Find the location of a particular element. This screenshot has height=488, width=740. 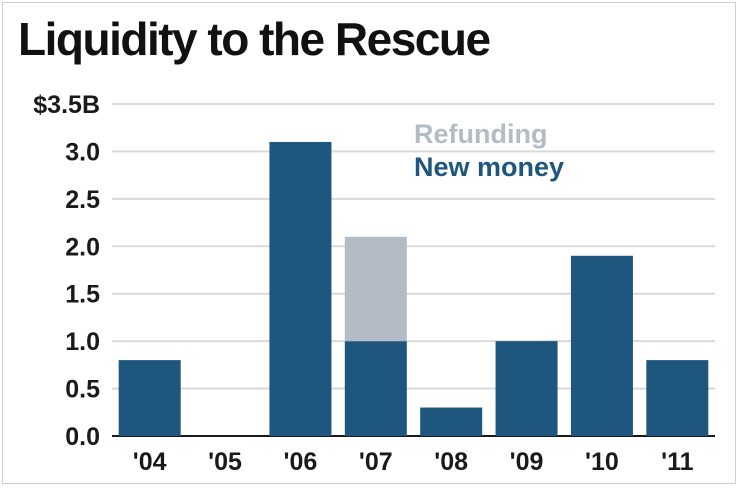

bar-refunding is located at coordinates (375, 289).